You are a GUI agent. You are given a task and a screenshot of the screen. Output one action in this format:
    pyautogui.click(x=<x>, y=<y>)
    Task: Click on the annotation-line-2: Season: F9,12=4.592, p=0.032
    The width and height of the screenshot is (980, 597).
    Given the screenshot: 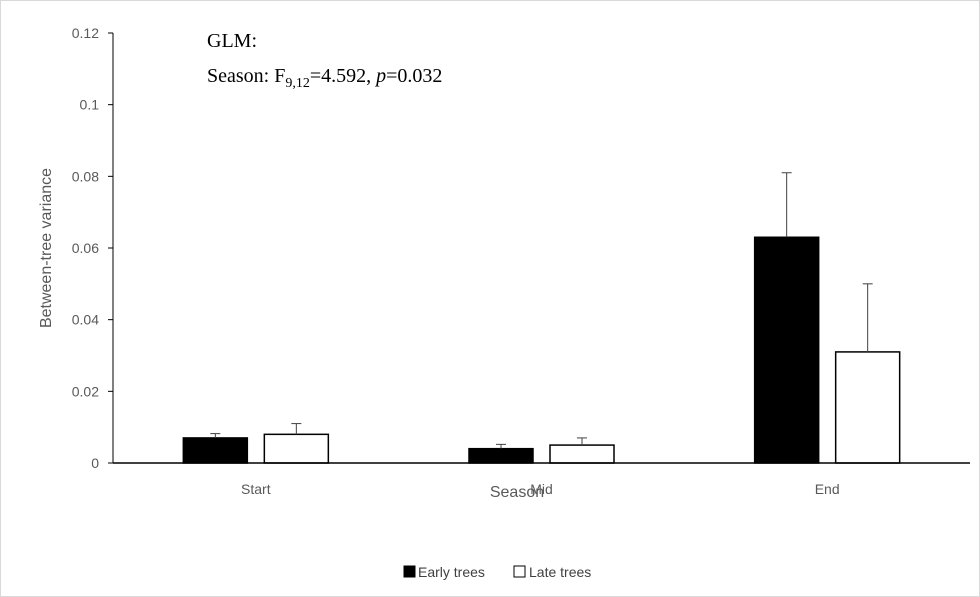 What is the action you would take?
    pyautogui.click(x=324, y=78)
    